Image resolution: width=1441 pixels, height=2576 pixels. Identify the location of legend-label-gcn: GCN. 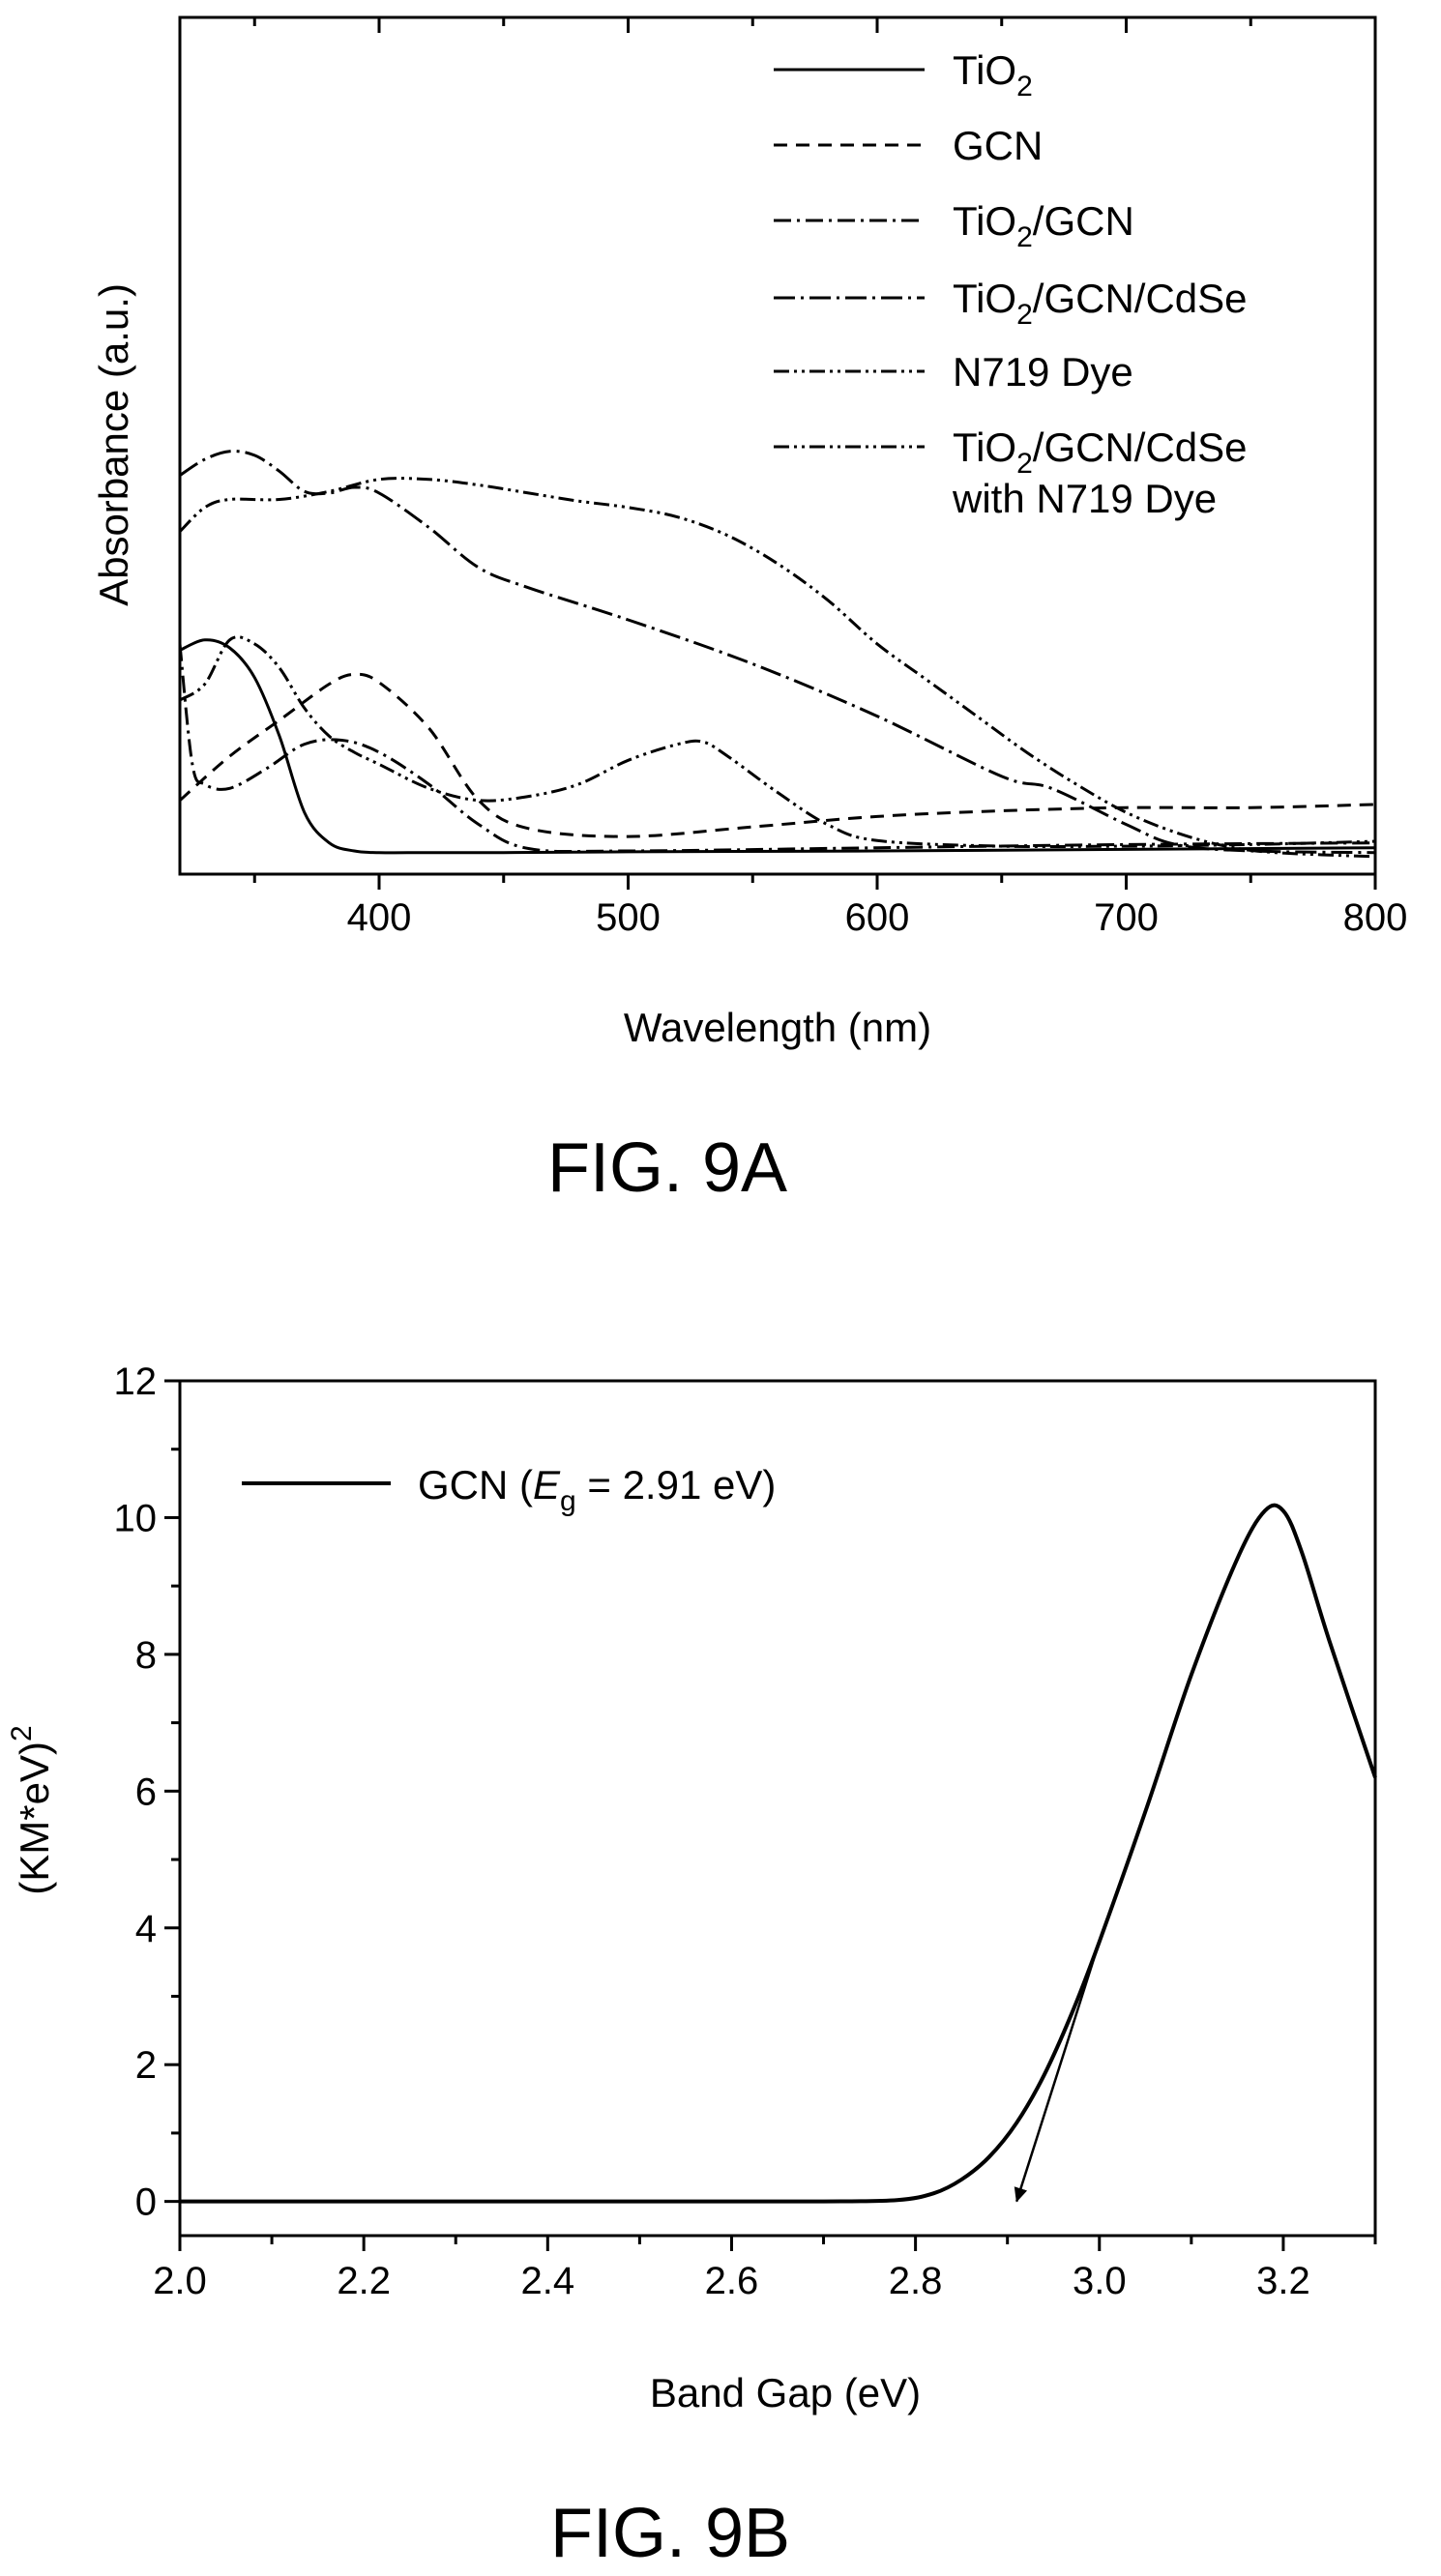
(998, 145).